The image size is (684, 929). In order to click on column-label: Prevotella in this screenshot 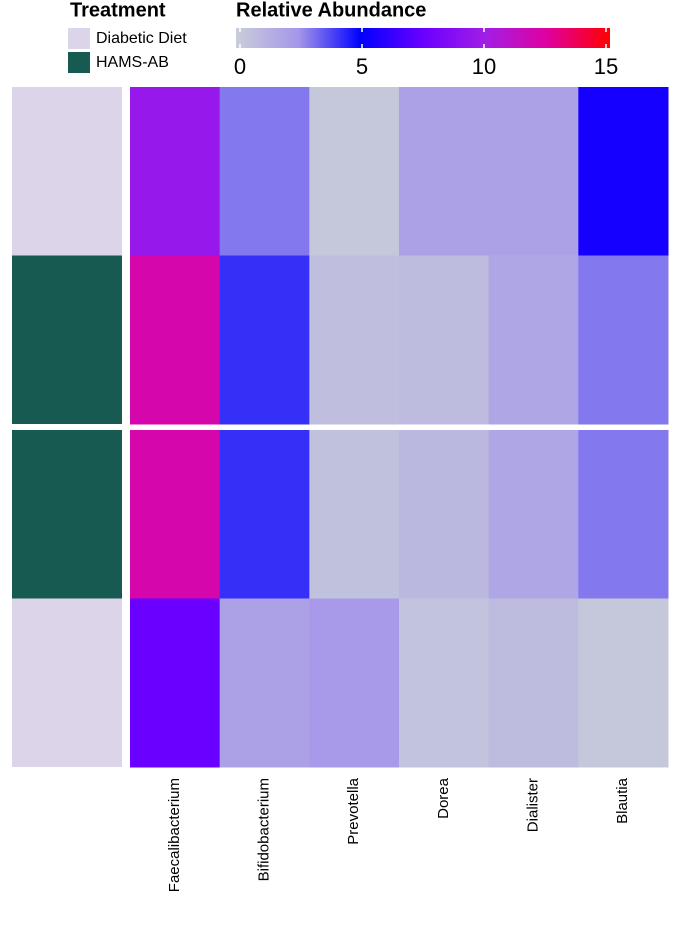, I will do `click(353, 810)`.